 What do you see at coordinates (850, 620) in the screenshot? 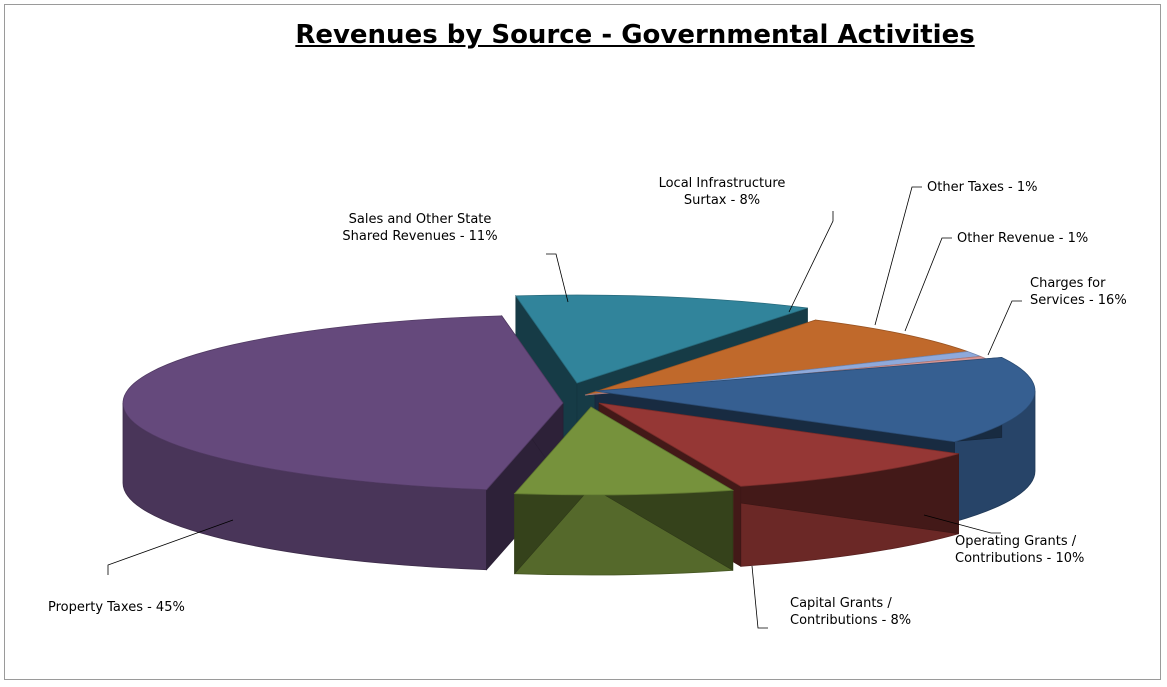
I see `slice-label: Contributions - 8%` at bounding box center [850, 620].